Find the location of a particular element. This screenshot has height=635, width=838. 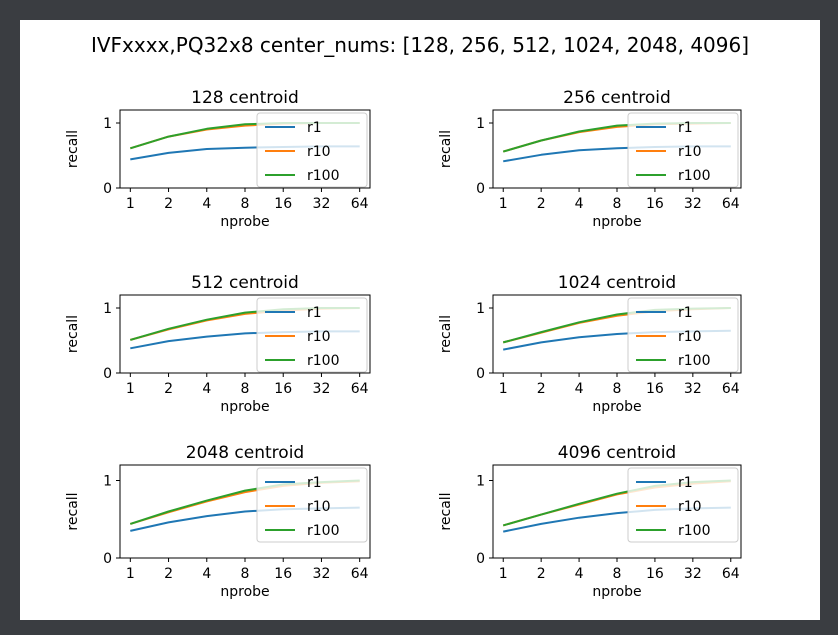

subplot-title: 4096 centroid is located at coordinates (617, 453).